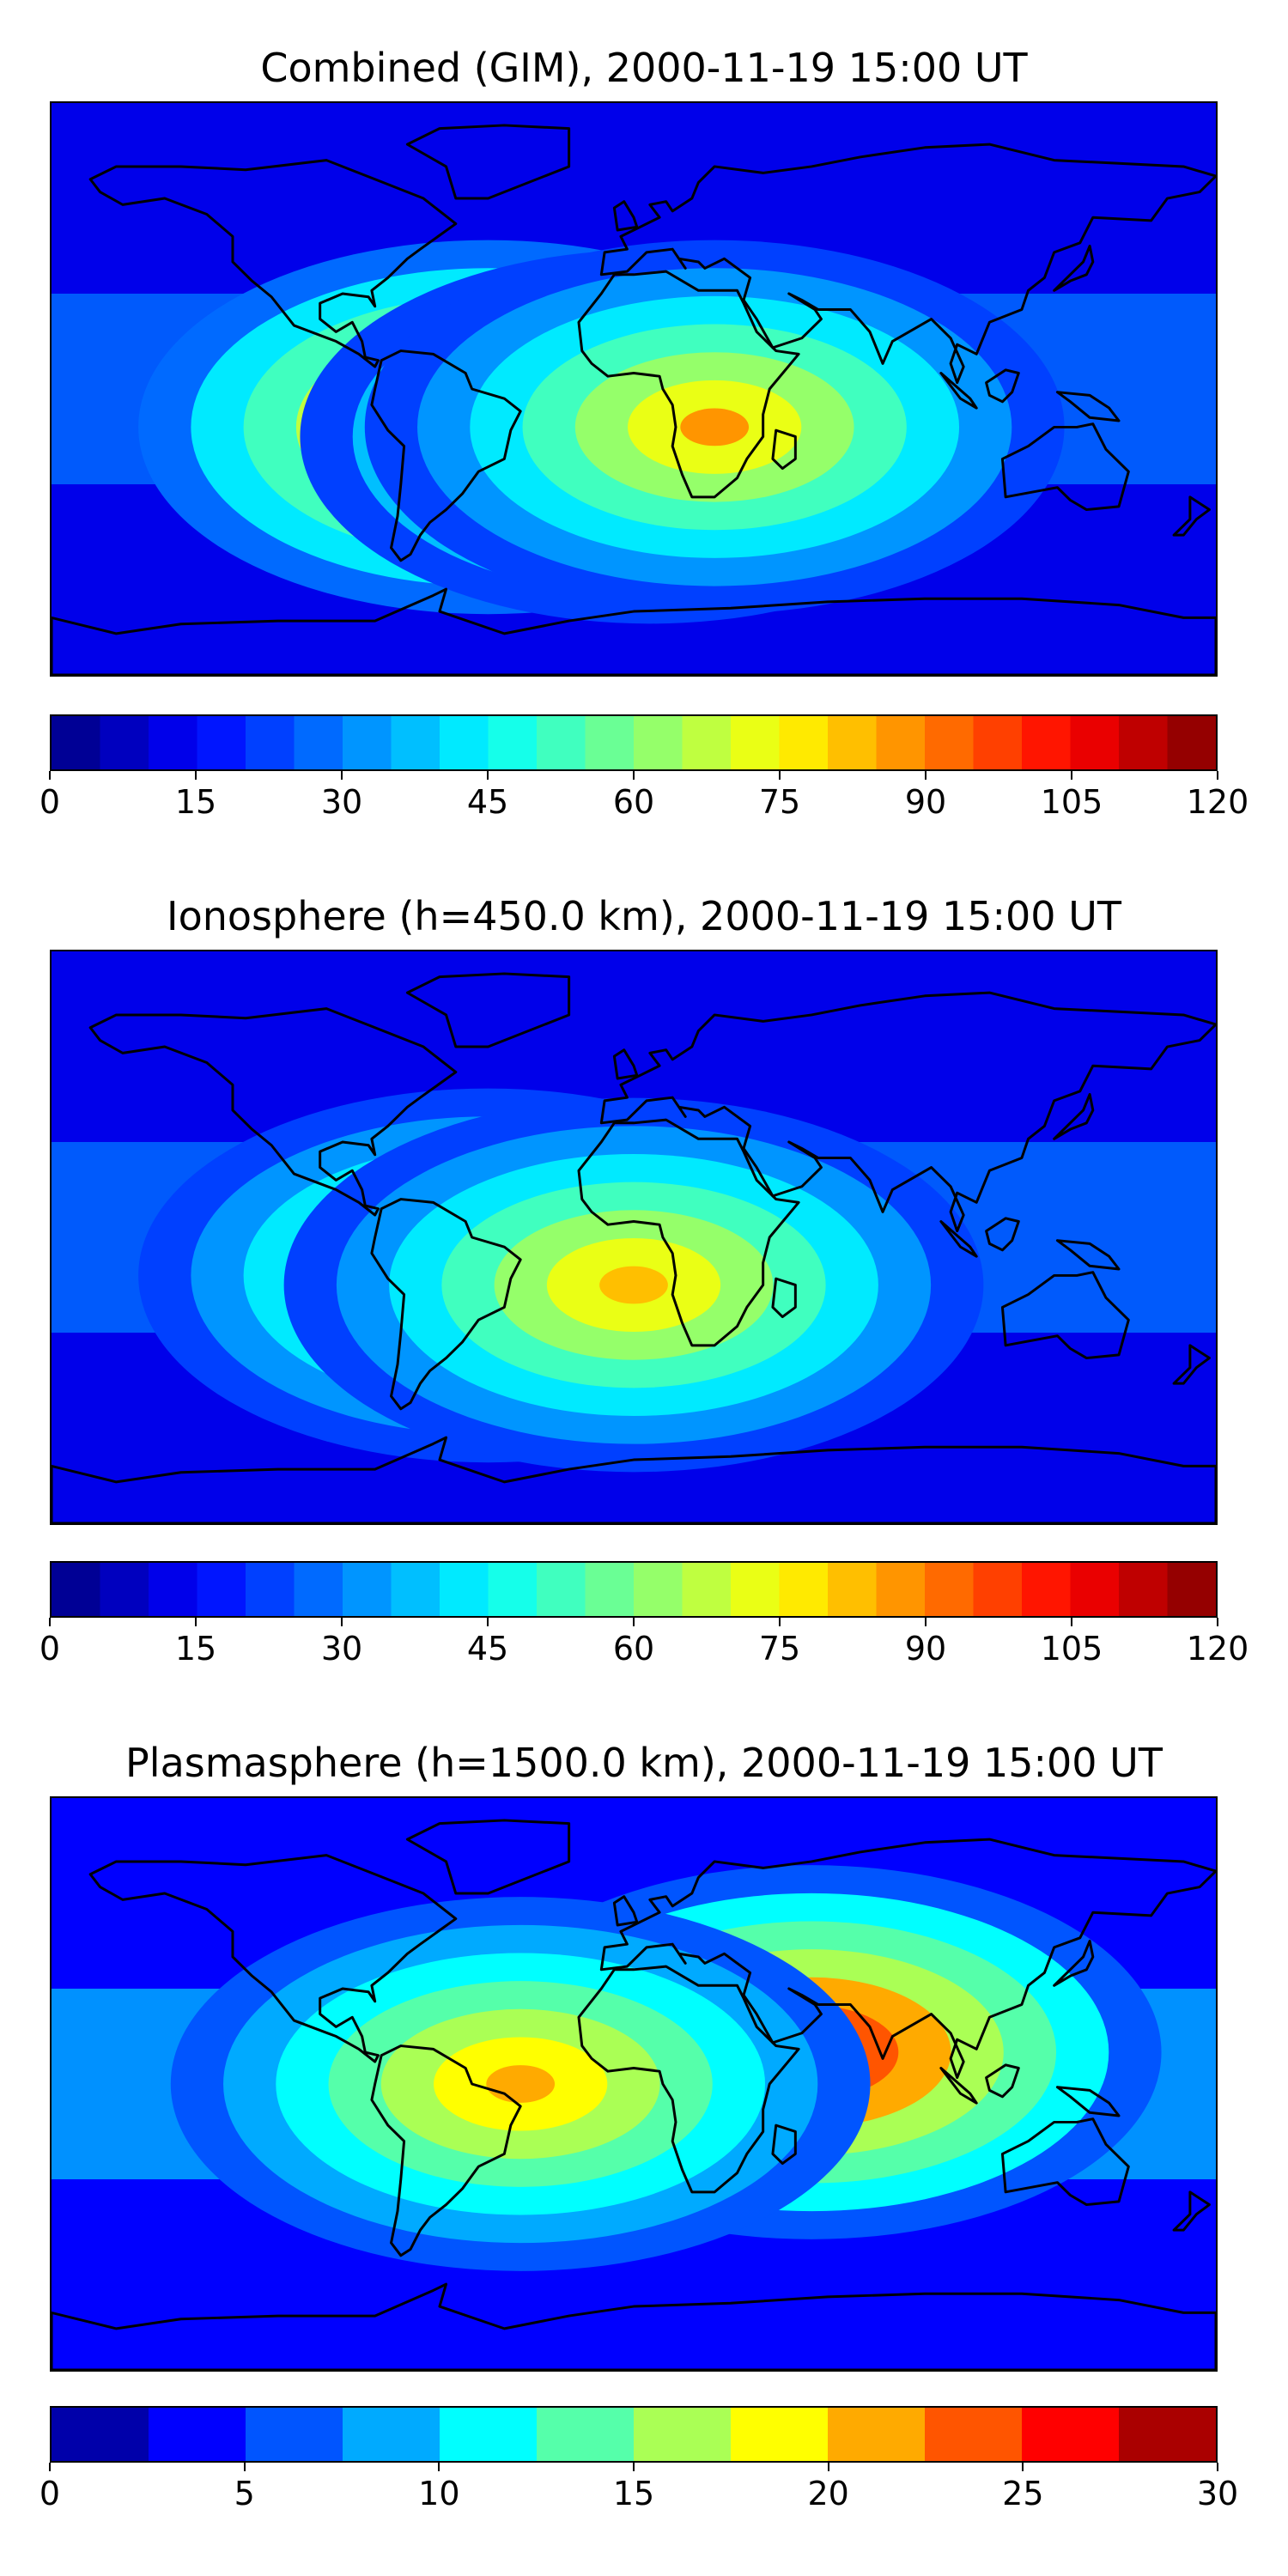 The image size is (1288, 2576). Describe the element at coordinates (342, 802) in the screenshot. I see `colorbar-tick-label: 30` at that location.